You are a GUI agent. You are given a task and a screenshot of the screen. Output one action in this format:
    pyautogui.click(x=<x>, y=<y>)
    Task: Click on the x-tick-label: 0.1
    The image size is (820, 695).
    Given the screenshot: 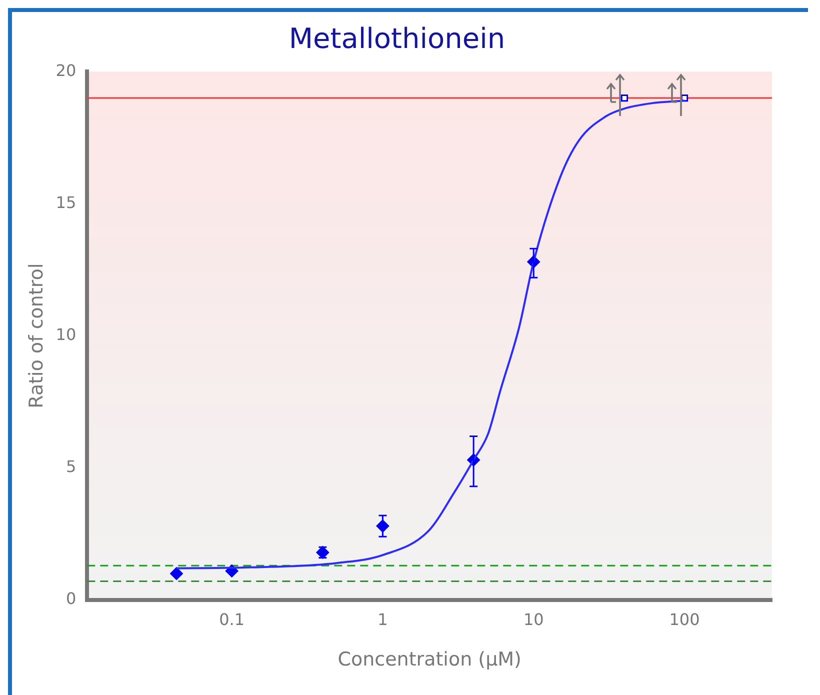 What is the action you would take?
    pyautogui.click(x=232, y=619)
    